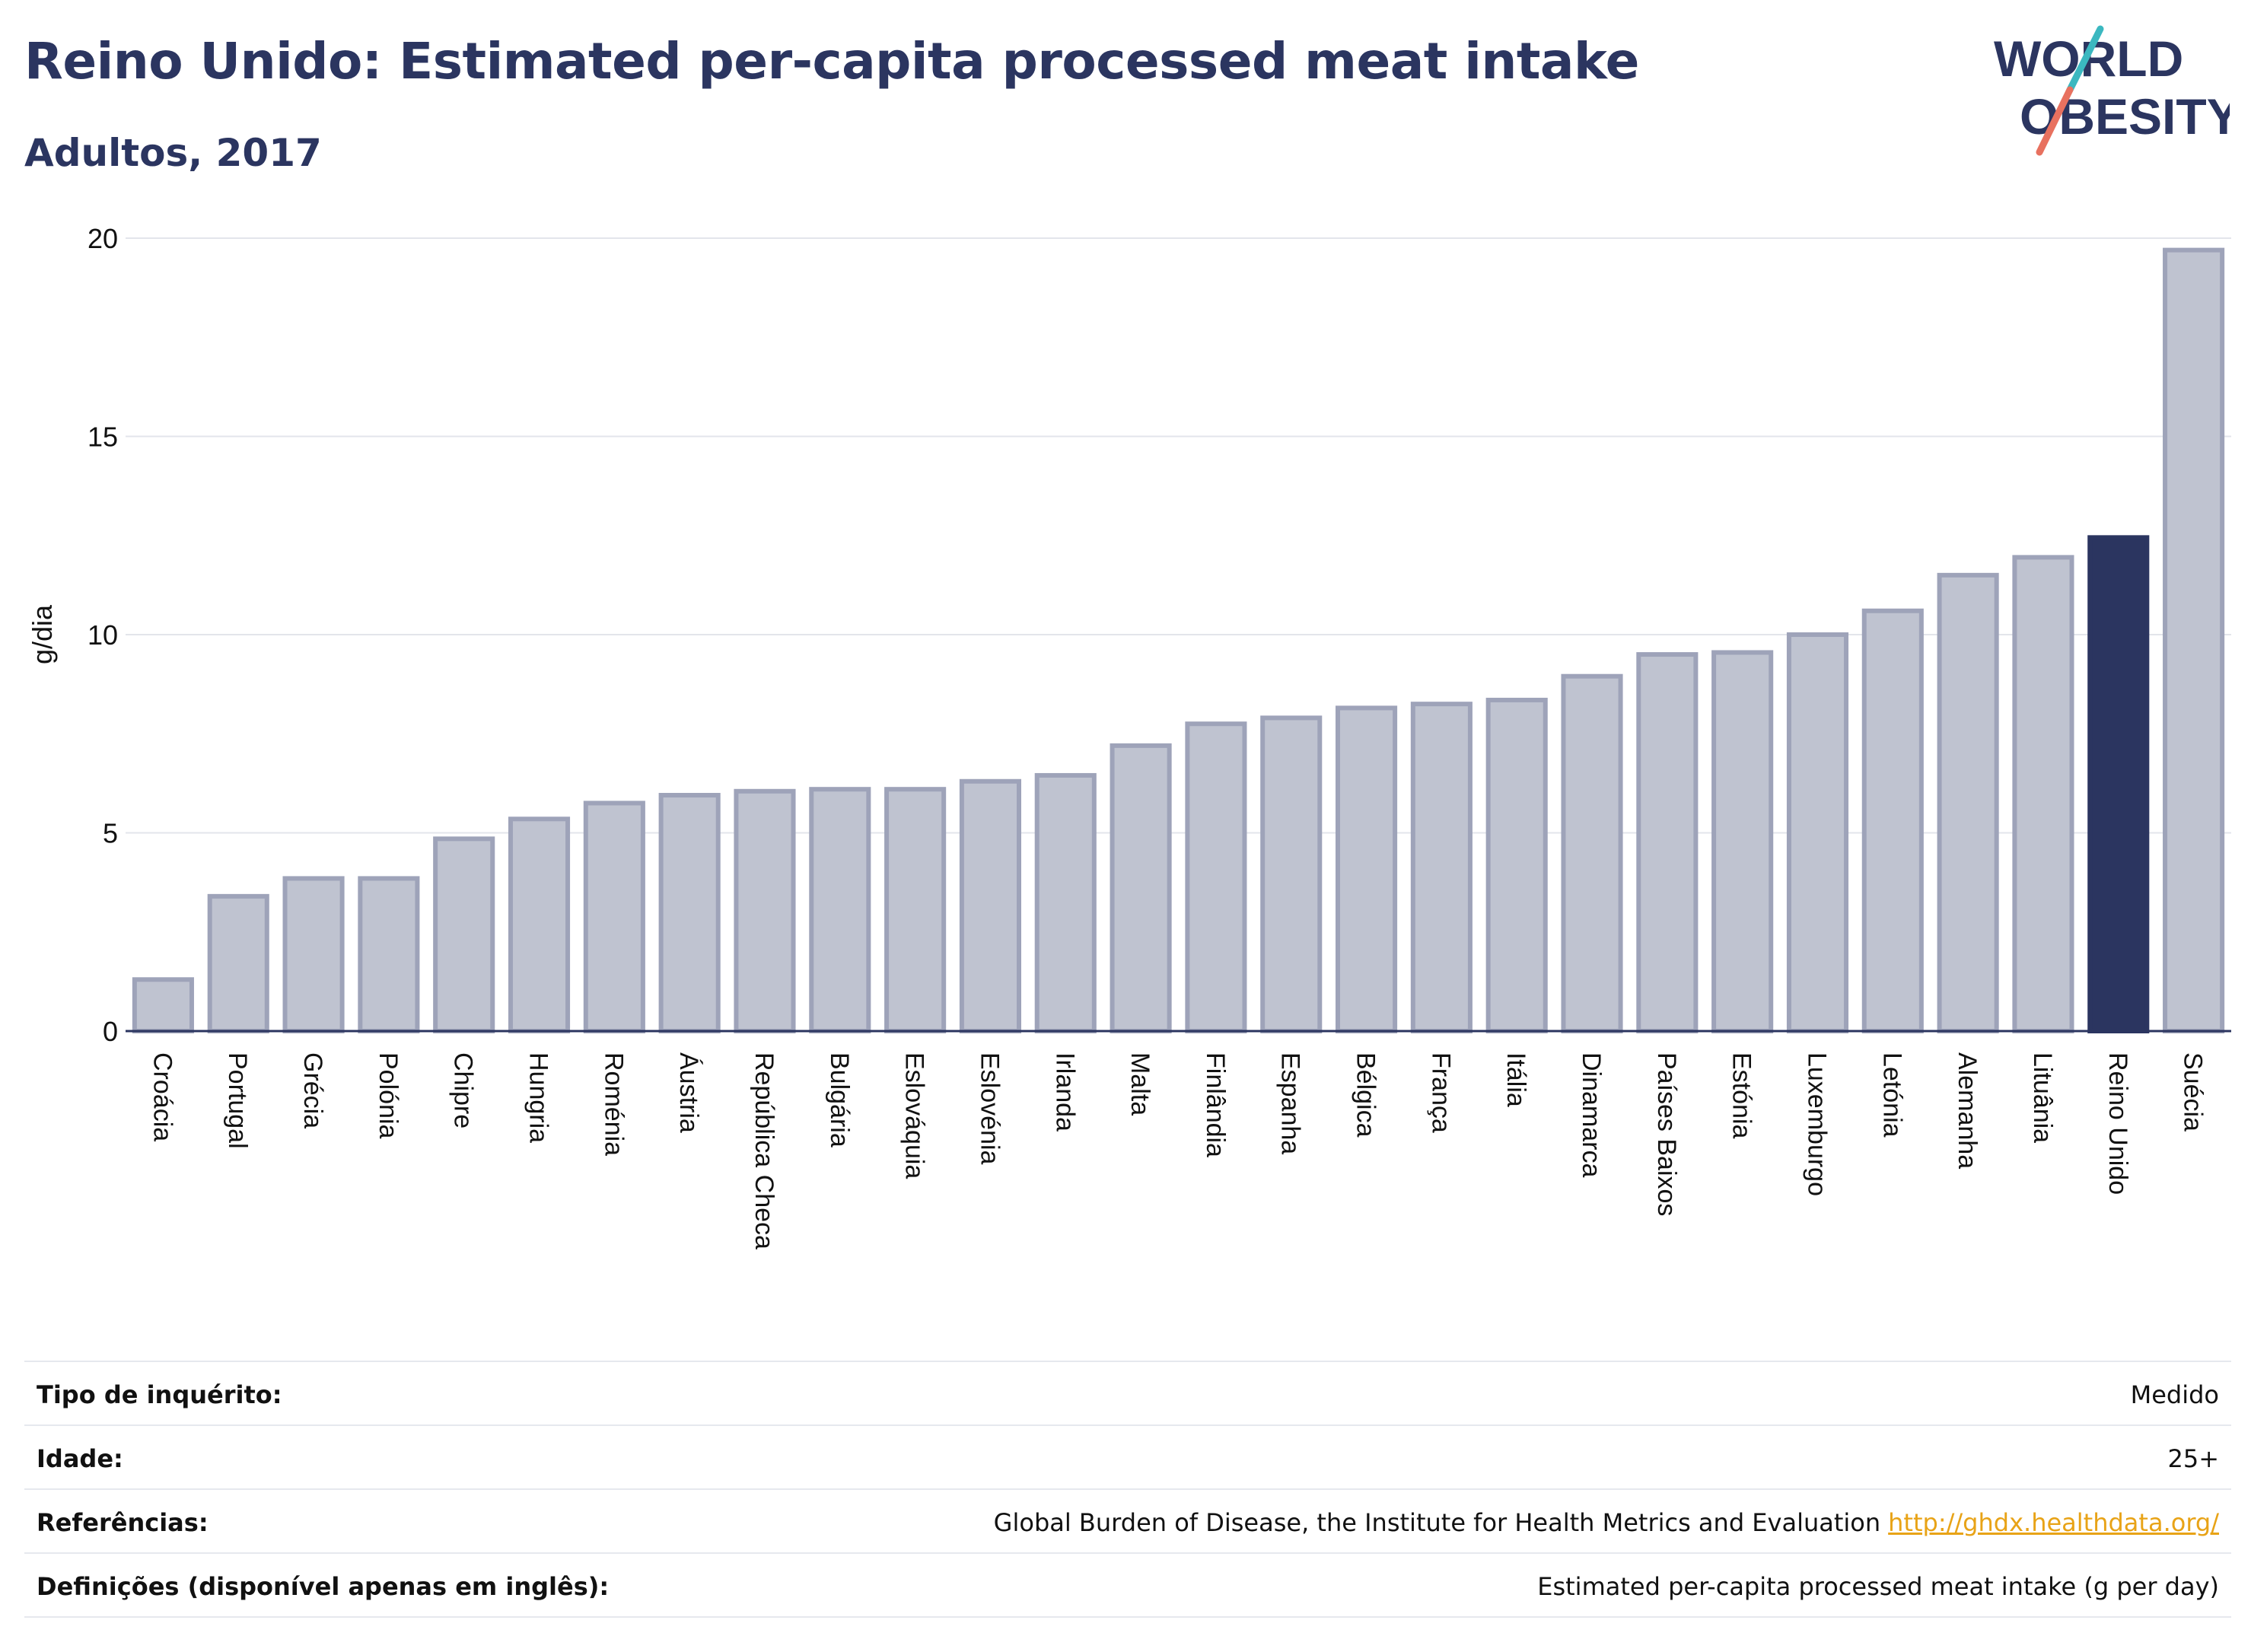  What do you see at coordinates (915, 910) in the screenshot?
I see `bar-eslováquia` at bounding box center [915, 910].